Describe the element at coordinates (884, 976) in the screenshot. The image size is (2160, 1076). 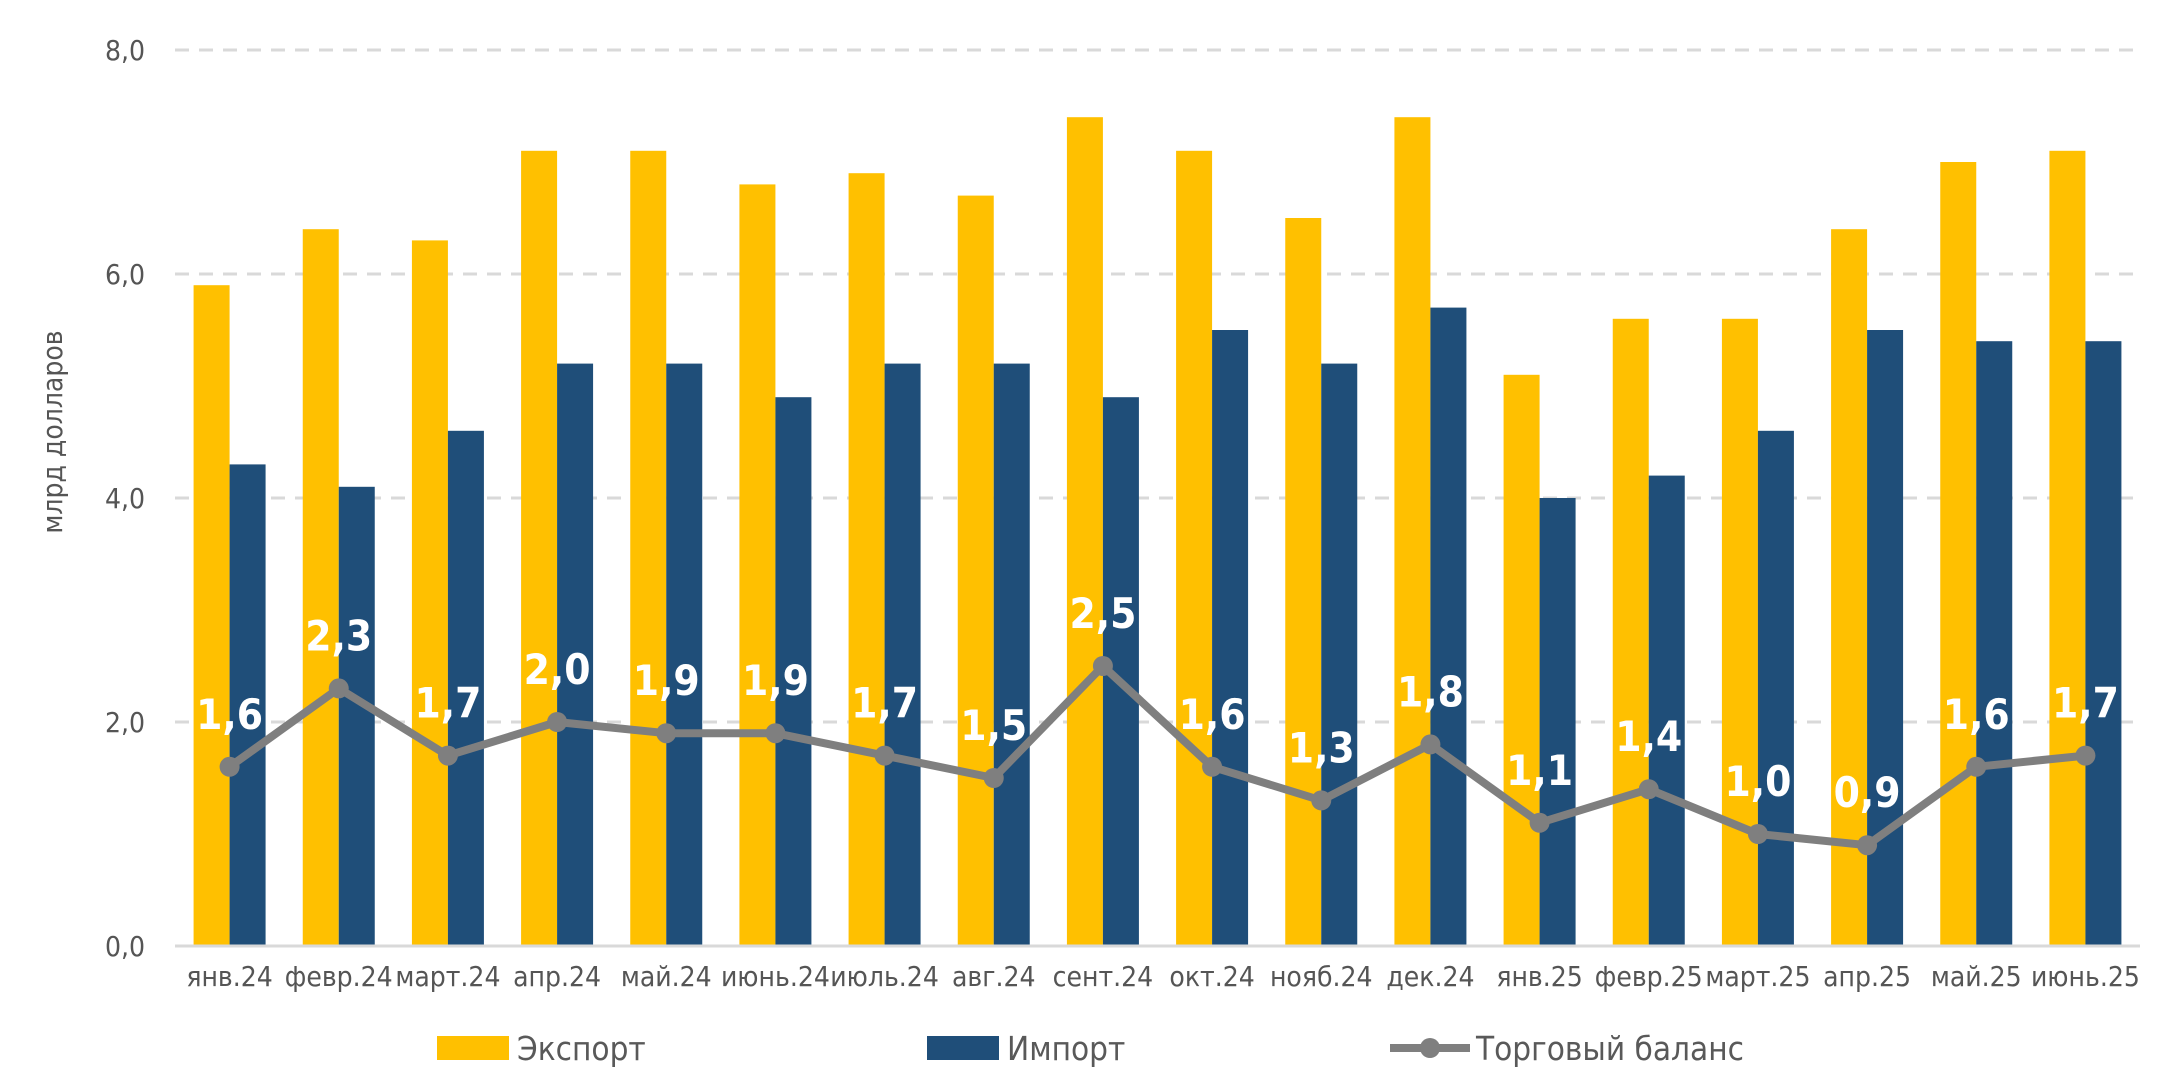
I see `x-tick-label: июль.24` at that location.